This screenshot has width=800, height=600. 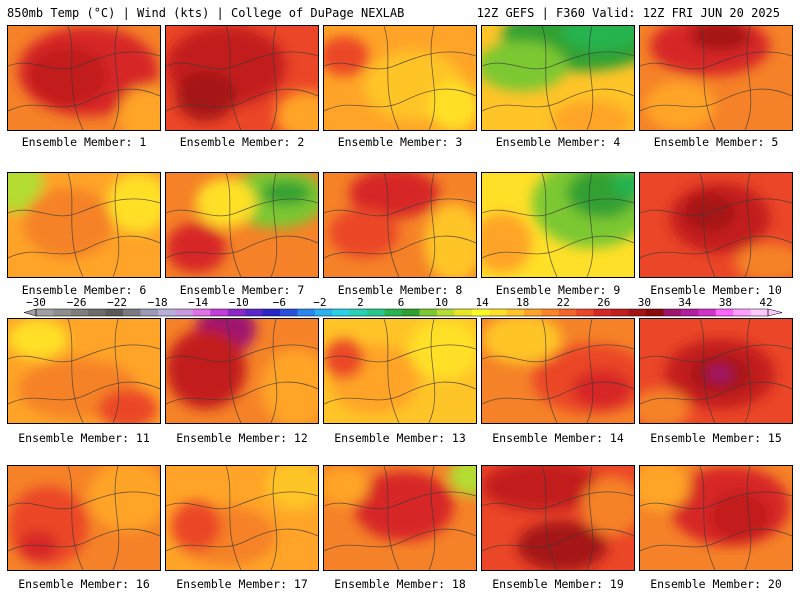 What do you see at coordinates (360, 302) in the screenshot?
I see `colorbar-tick-label: 2` at bounding box center [360, 302].